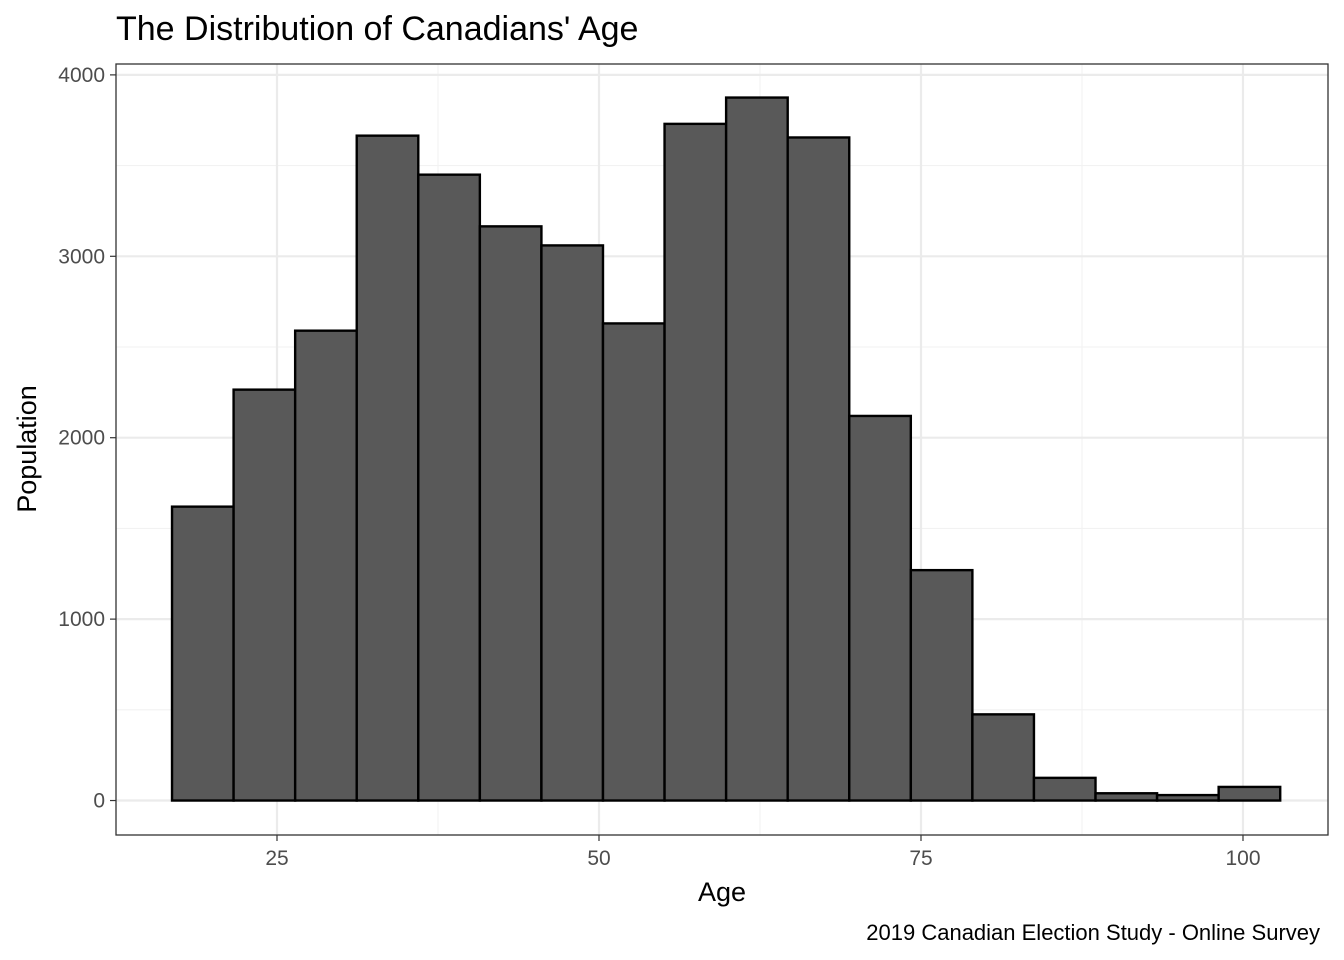  Describe the element at coordinates (920, 858) in the screenshot. I see `x-tick-label: 75` at that location.